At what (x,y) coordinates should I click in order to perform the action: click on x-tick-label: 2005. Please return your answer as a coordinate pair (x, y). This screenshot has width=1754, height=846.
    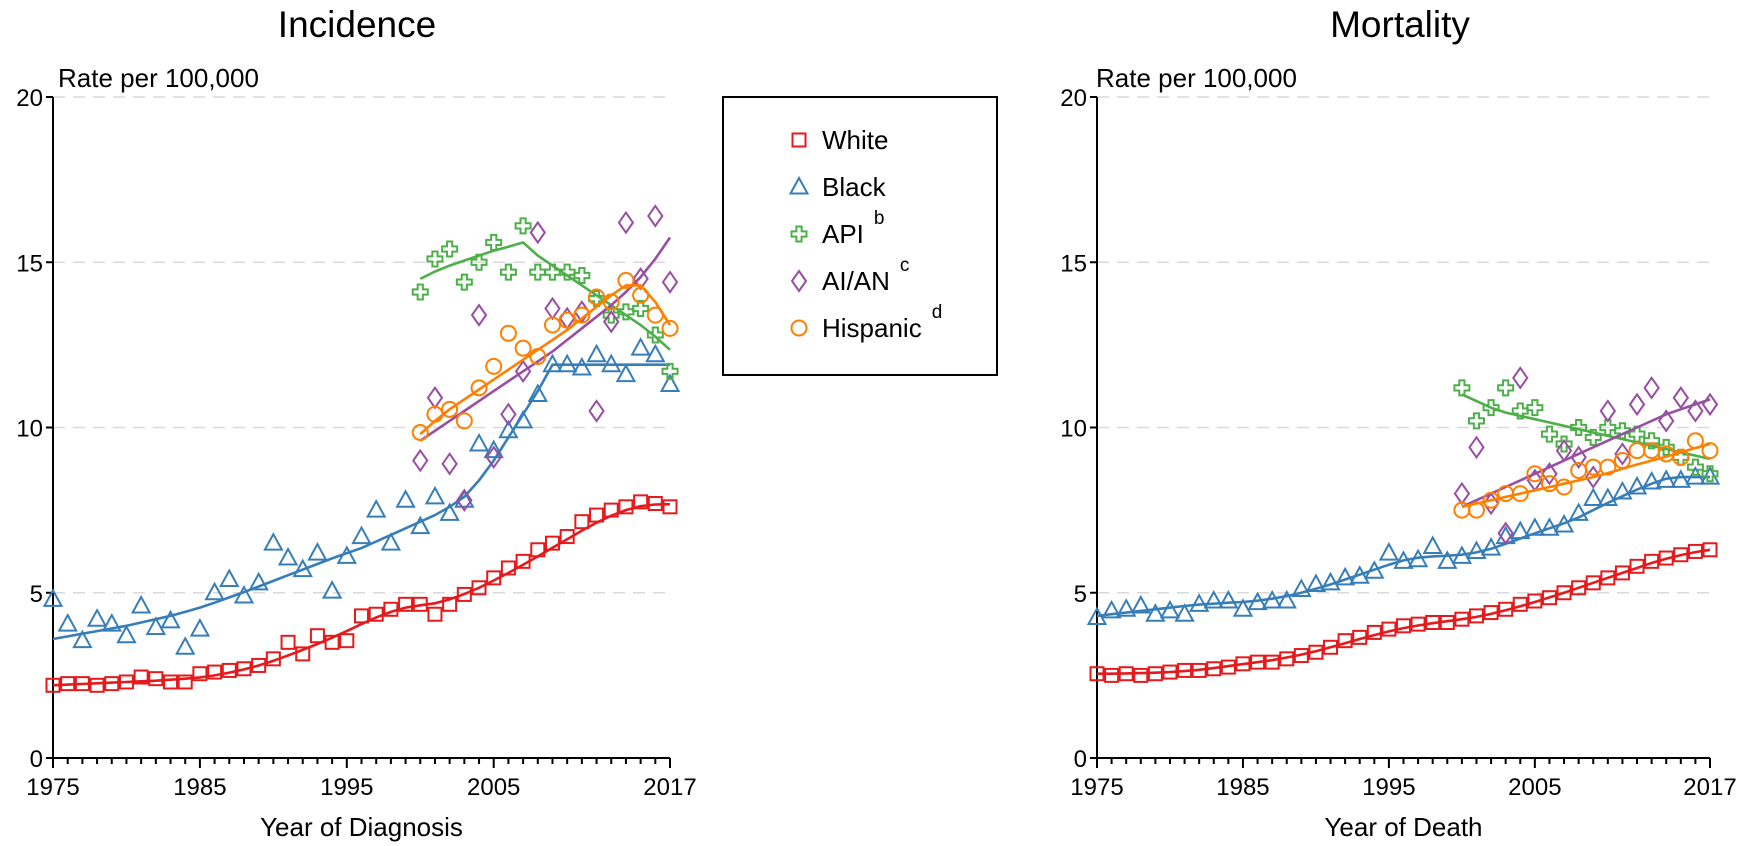
    Looking at the image, I should click on (1534, 787).